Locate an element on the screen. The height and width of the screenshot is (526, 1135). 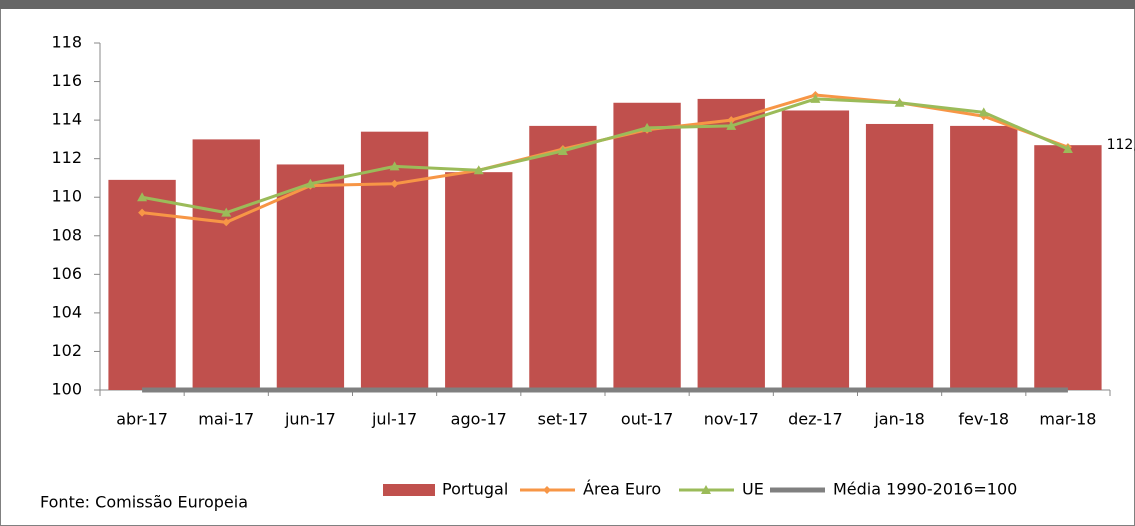
x-tick-label: set-17 is located at coordinates (563, 419).